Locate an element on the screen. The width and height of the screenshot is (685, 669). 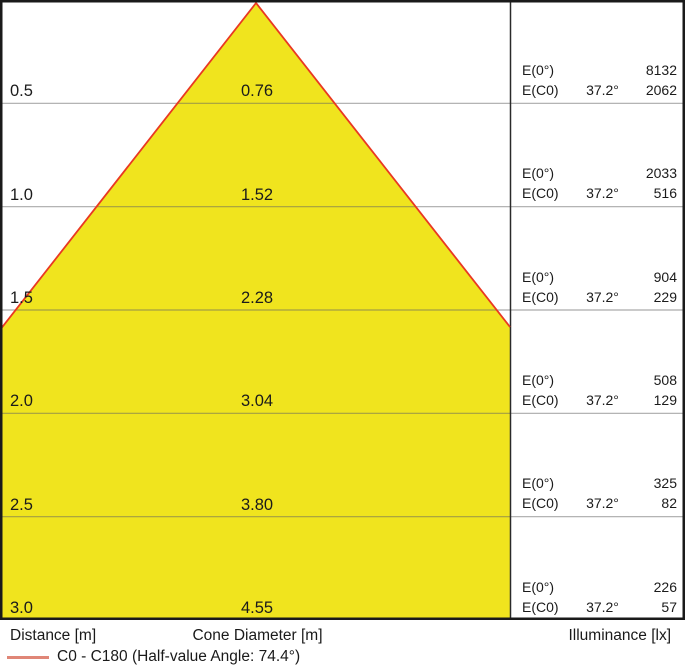
e0-value: 325 is located at coordinates (665, 483).